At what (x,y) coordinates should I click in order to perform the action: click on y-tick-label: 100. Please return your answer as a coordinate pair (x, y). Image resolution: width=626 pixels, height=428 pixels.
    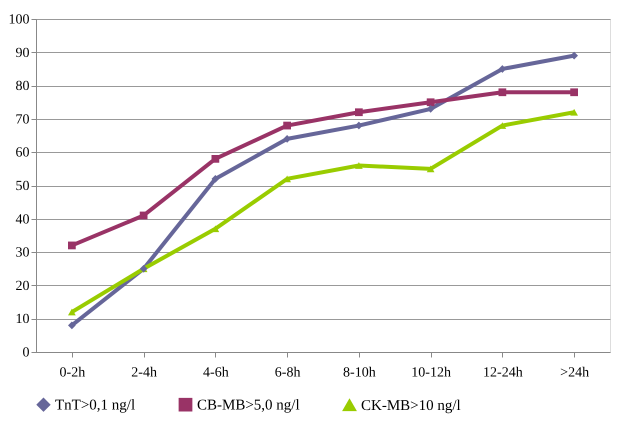
    Looking at the image, I should click on (19, 20).